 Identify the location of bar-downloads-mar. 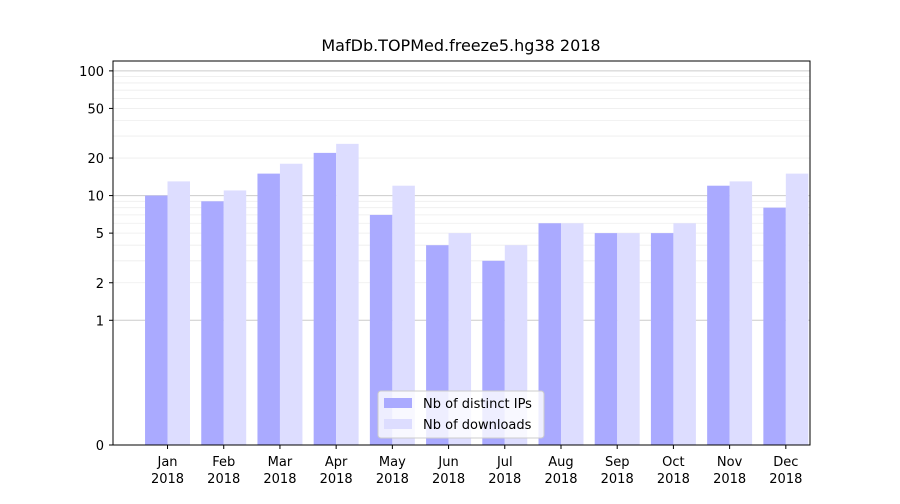
(291, 304).